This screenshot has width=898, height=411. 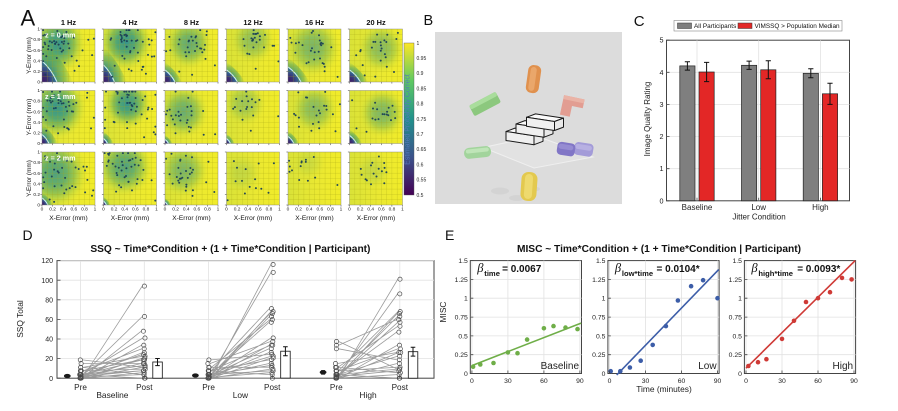 I want to click on svg-text: E, so click(x=449, y=235).